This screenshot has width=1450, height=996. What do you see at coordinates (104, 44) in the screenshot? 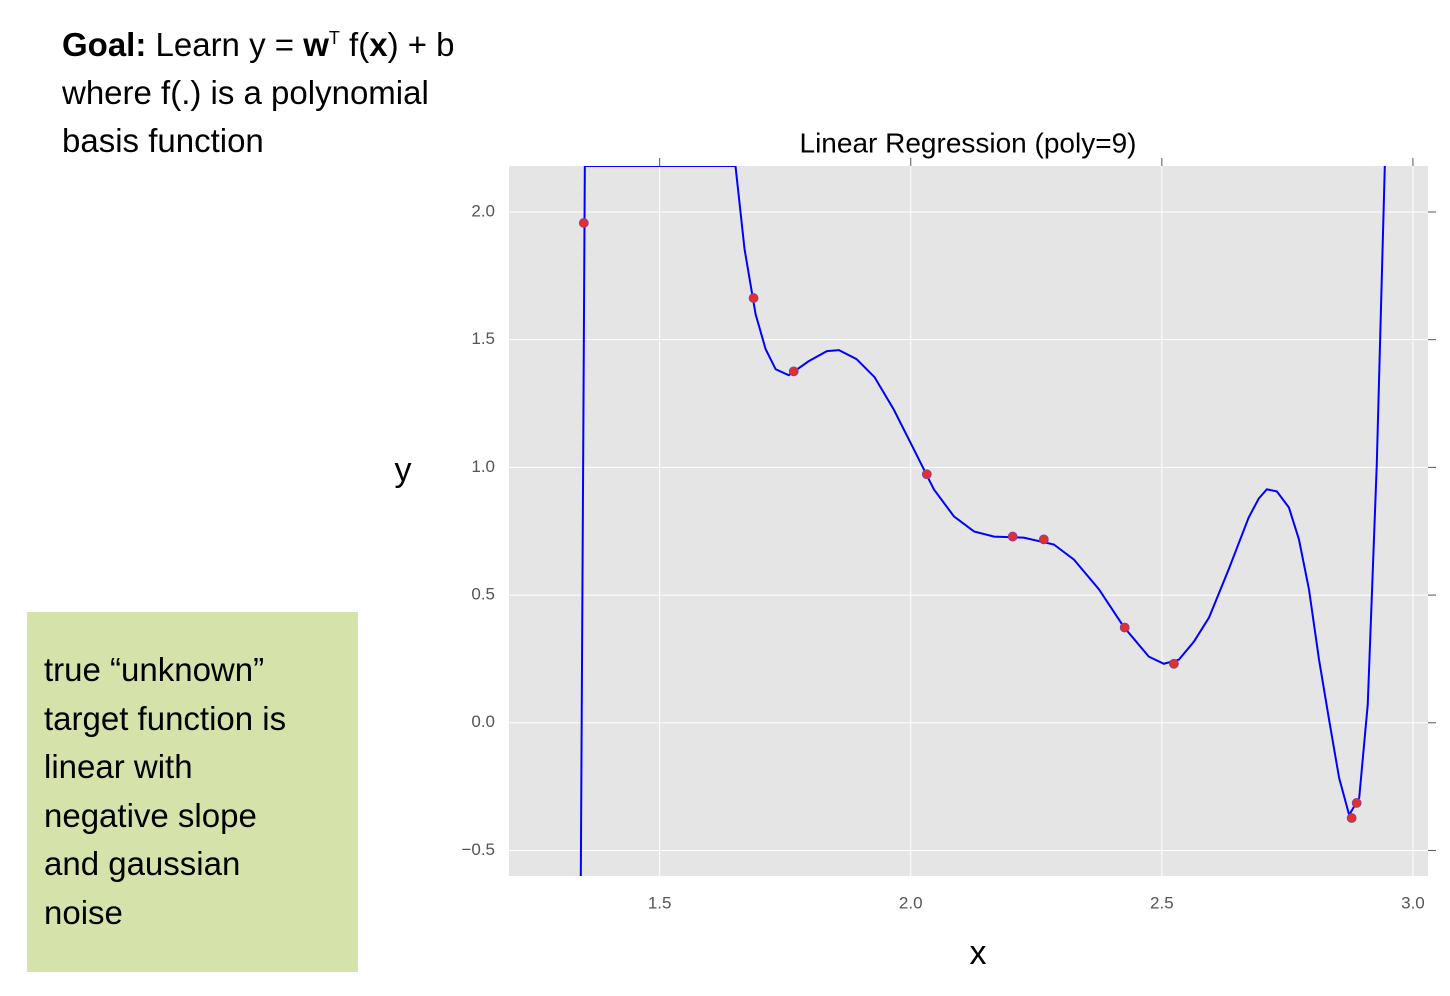
I see `goal-label: Goal:` at bounding box center [104, 44].